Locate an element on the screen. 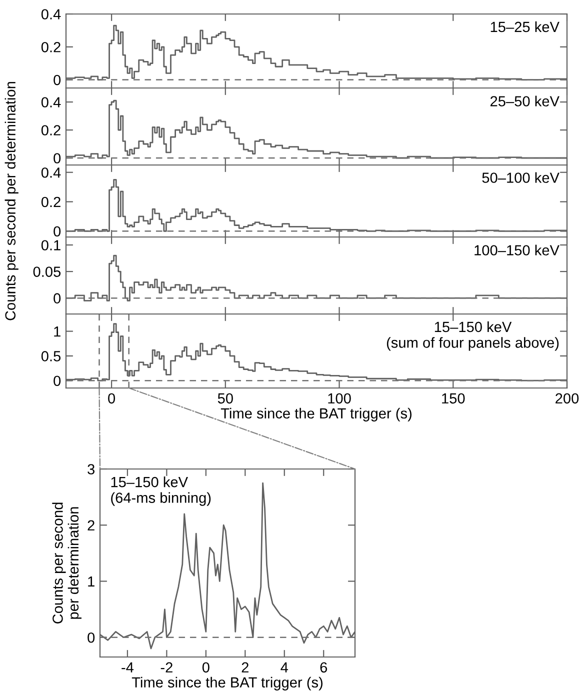  y-tick-label: 2 is located at coordinates (91, 525).